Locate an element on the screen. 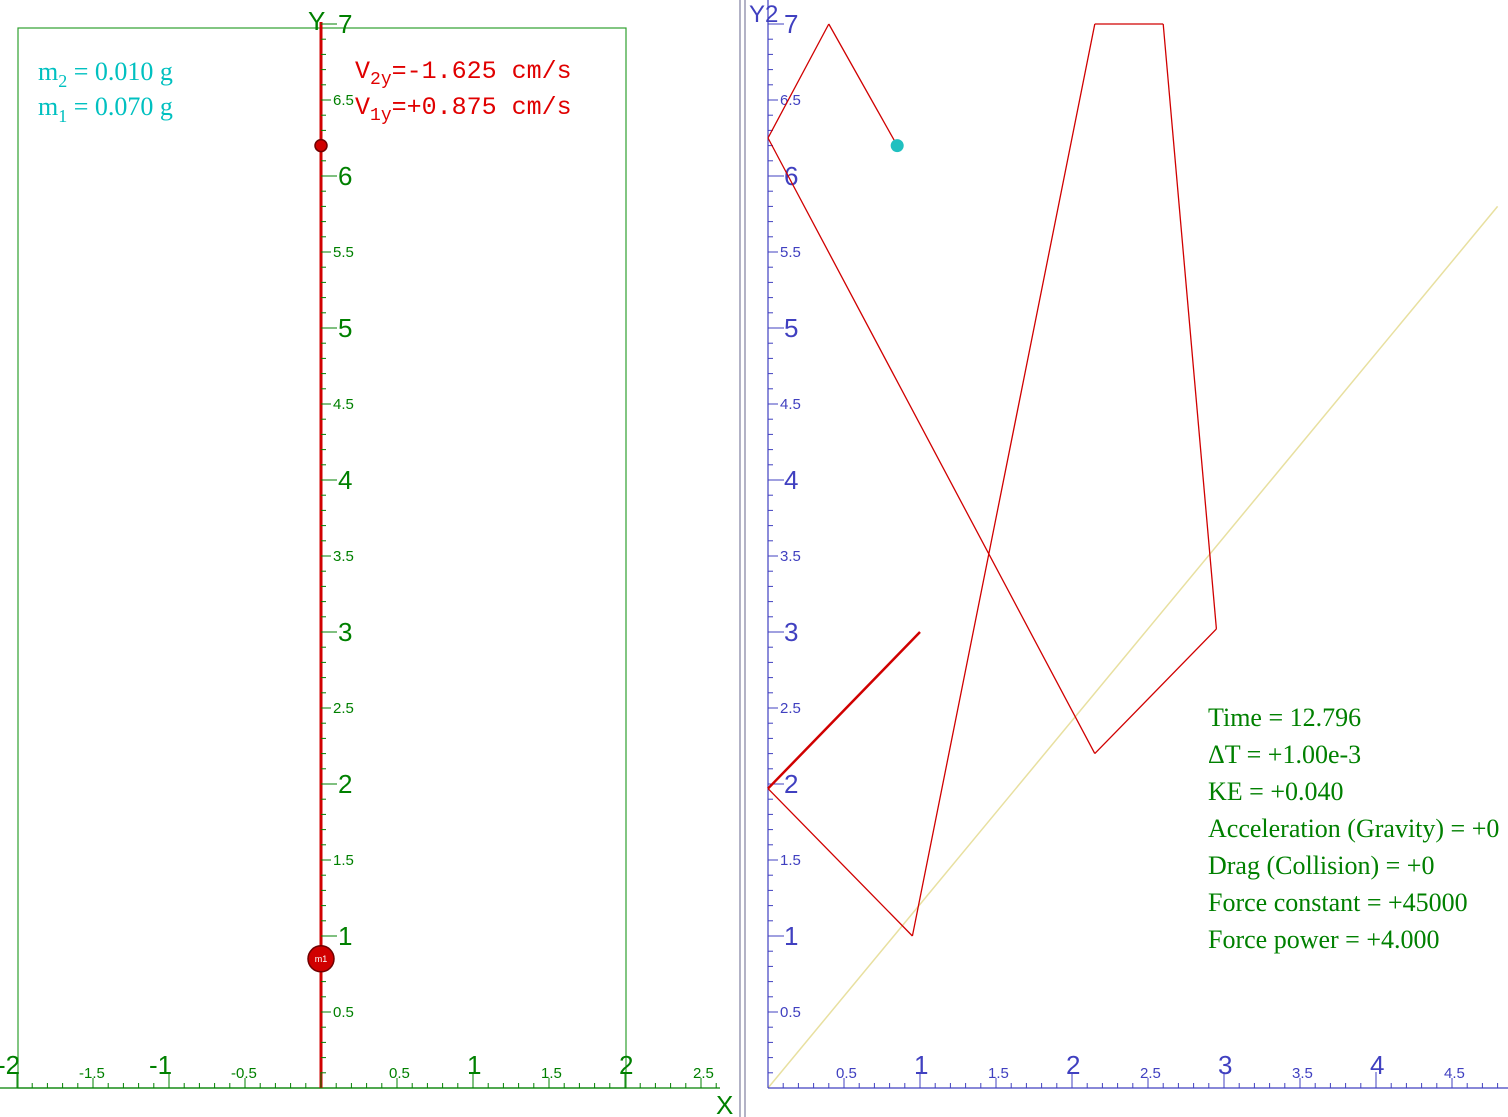 The height and width of the screenshot is (1117, 1508). y2-tick-label: 5.5 is located at coordinates (790, 252).